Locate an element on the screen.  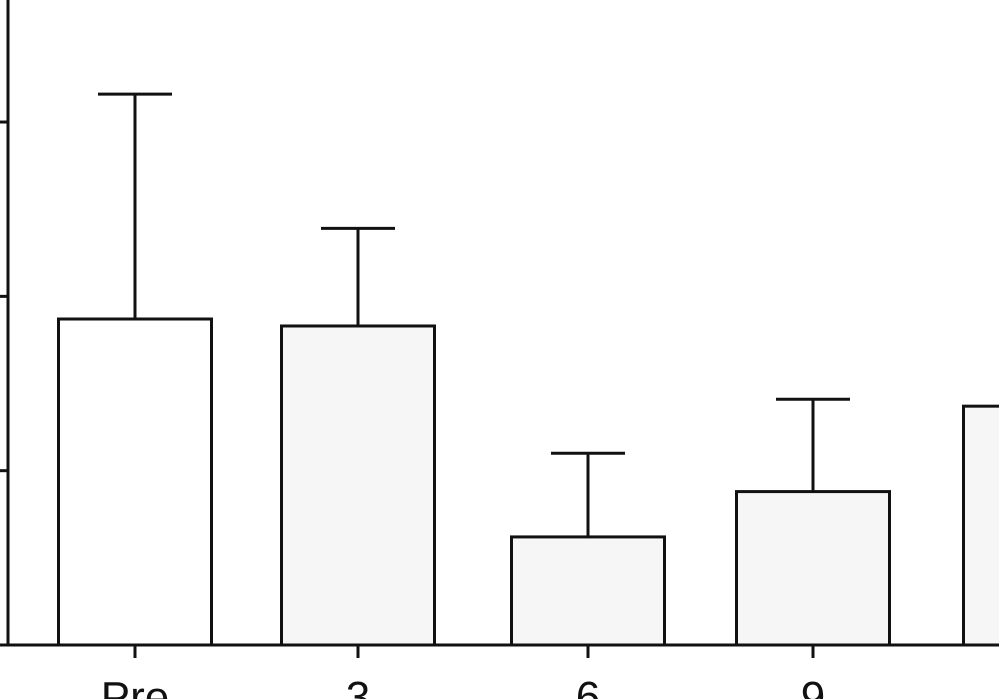
x-tick-labels: Pre 3 6 9 is located at coordinates (463, 686).